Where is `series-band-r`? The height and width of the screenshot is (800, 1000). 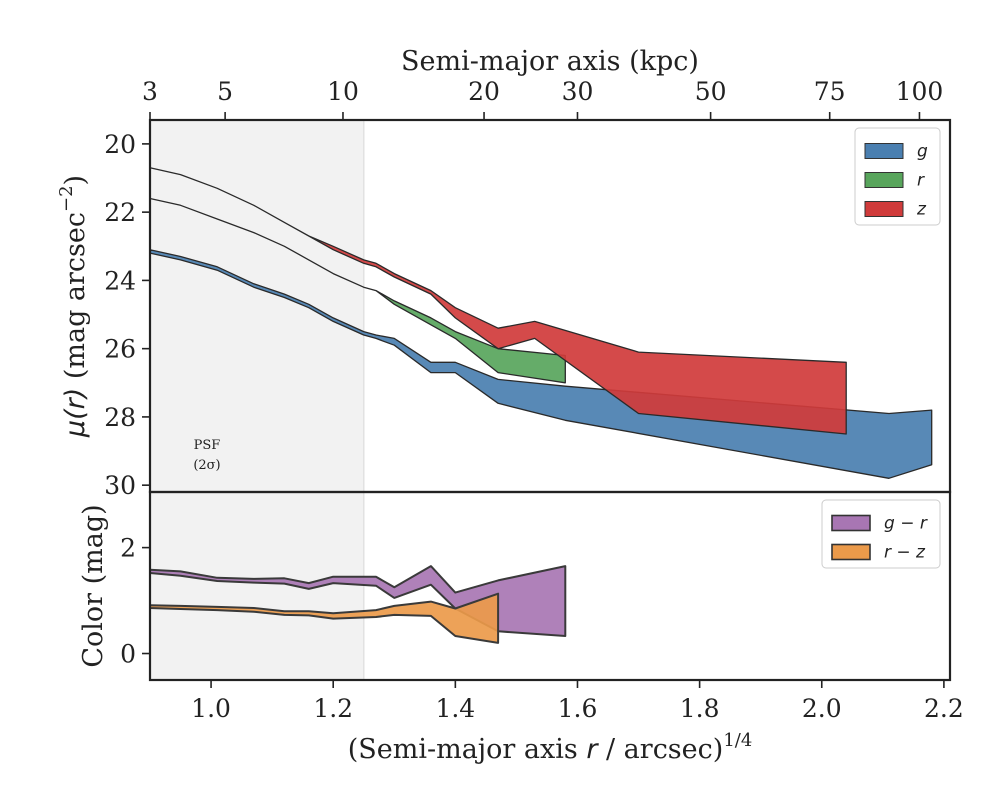
series-band-r is located at coordinates (357, 290).